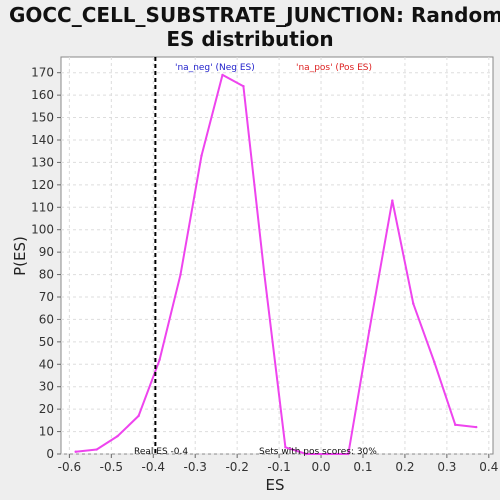 The image size is (500, 500). Describe the element at coordinates (275, 485) in the screenshot. I see `x-axis-label: ES` at that location.